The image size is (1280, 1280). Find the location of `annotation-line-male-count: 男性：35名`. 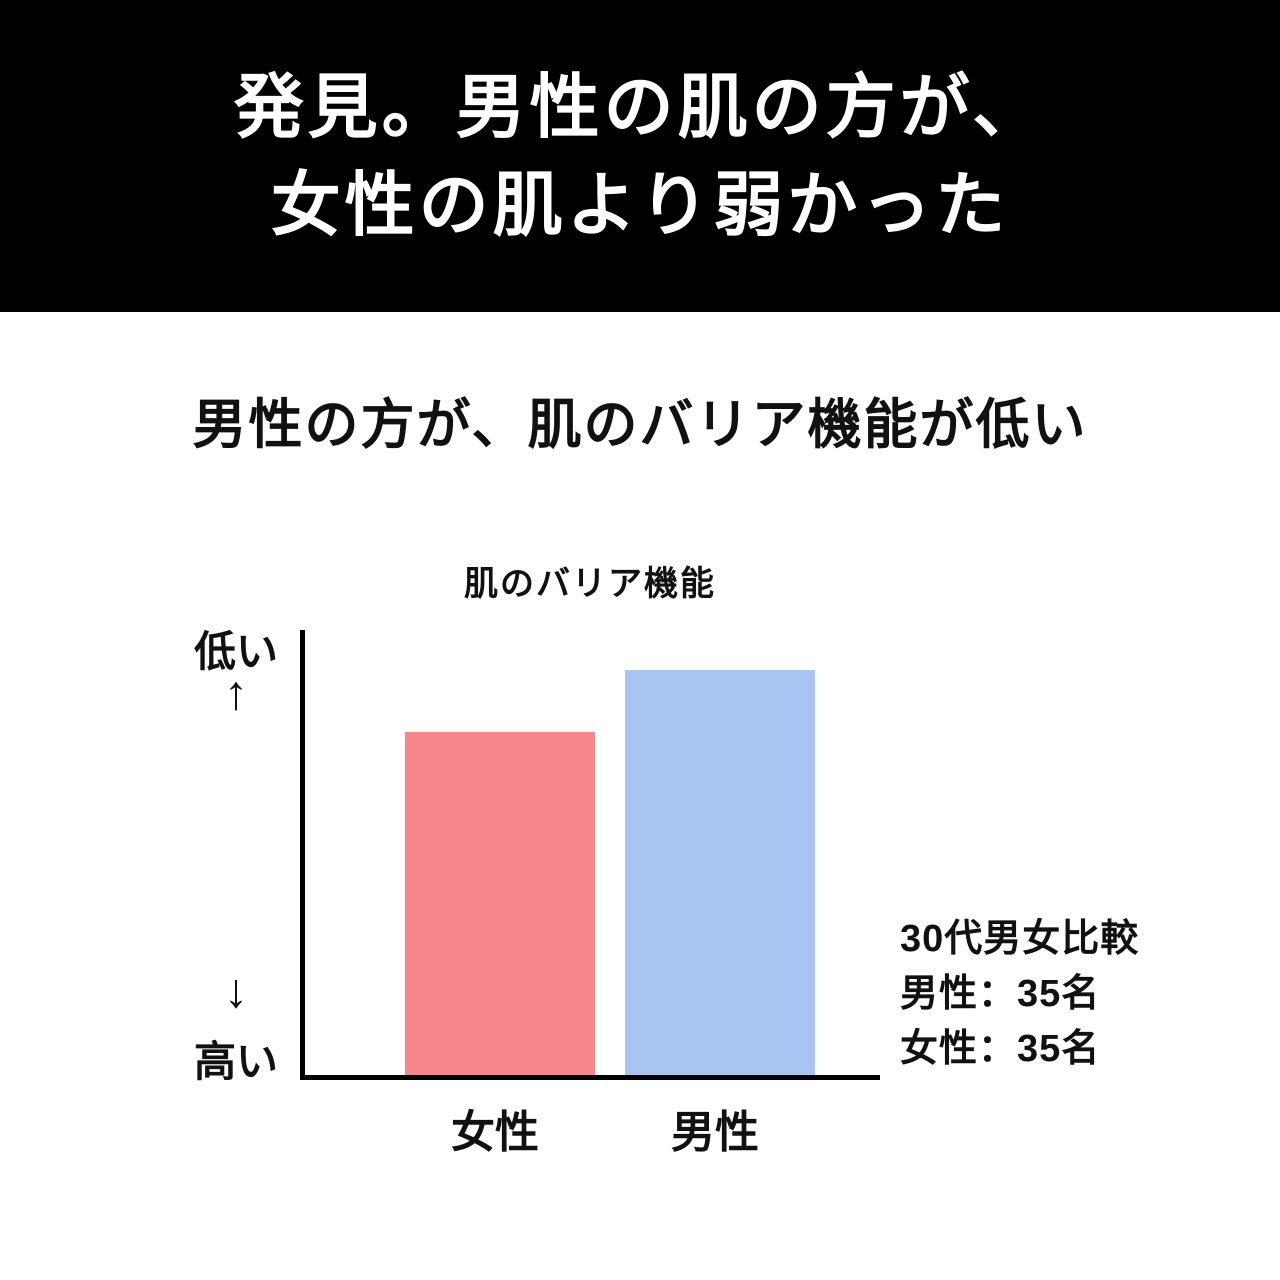

annotation-line-male-count: 男性：35名 is located at coordinates (1000, 994).